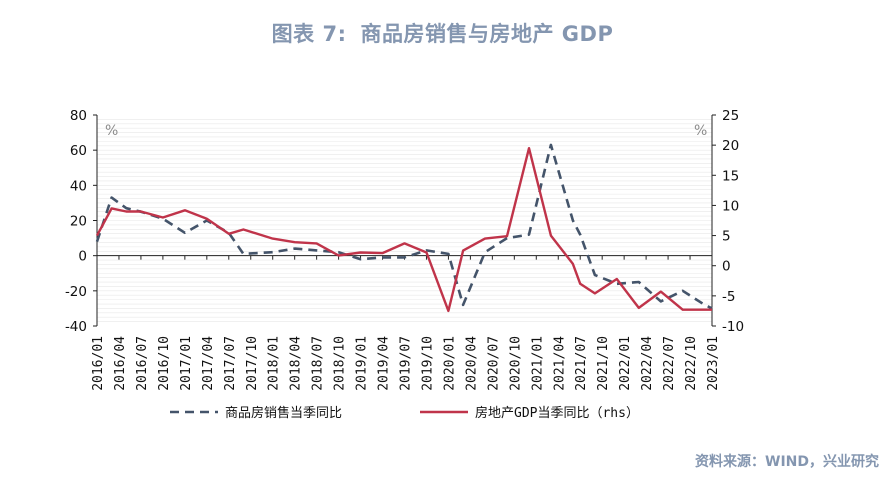  Describe the element at coordinates (78, 116) in the screenshot. I see `left-tick-label: 80` at that location.